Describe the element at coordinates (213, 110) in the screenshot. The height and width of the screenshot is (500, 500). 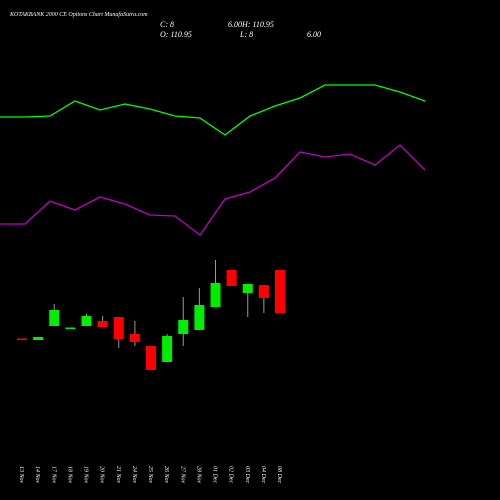
I see `line-series` at that location.